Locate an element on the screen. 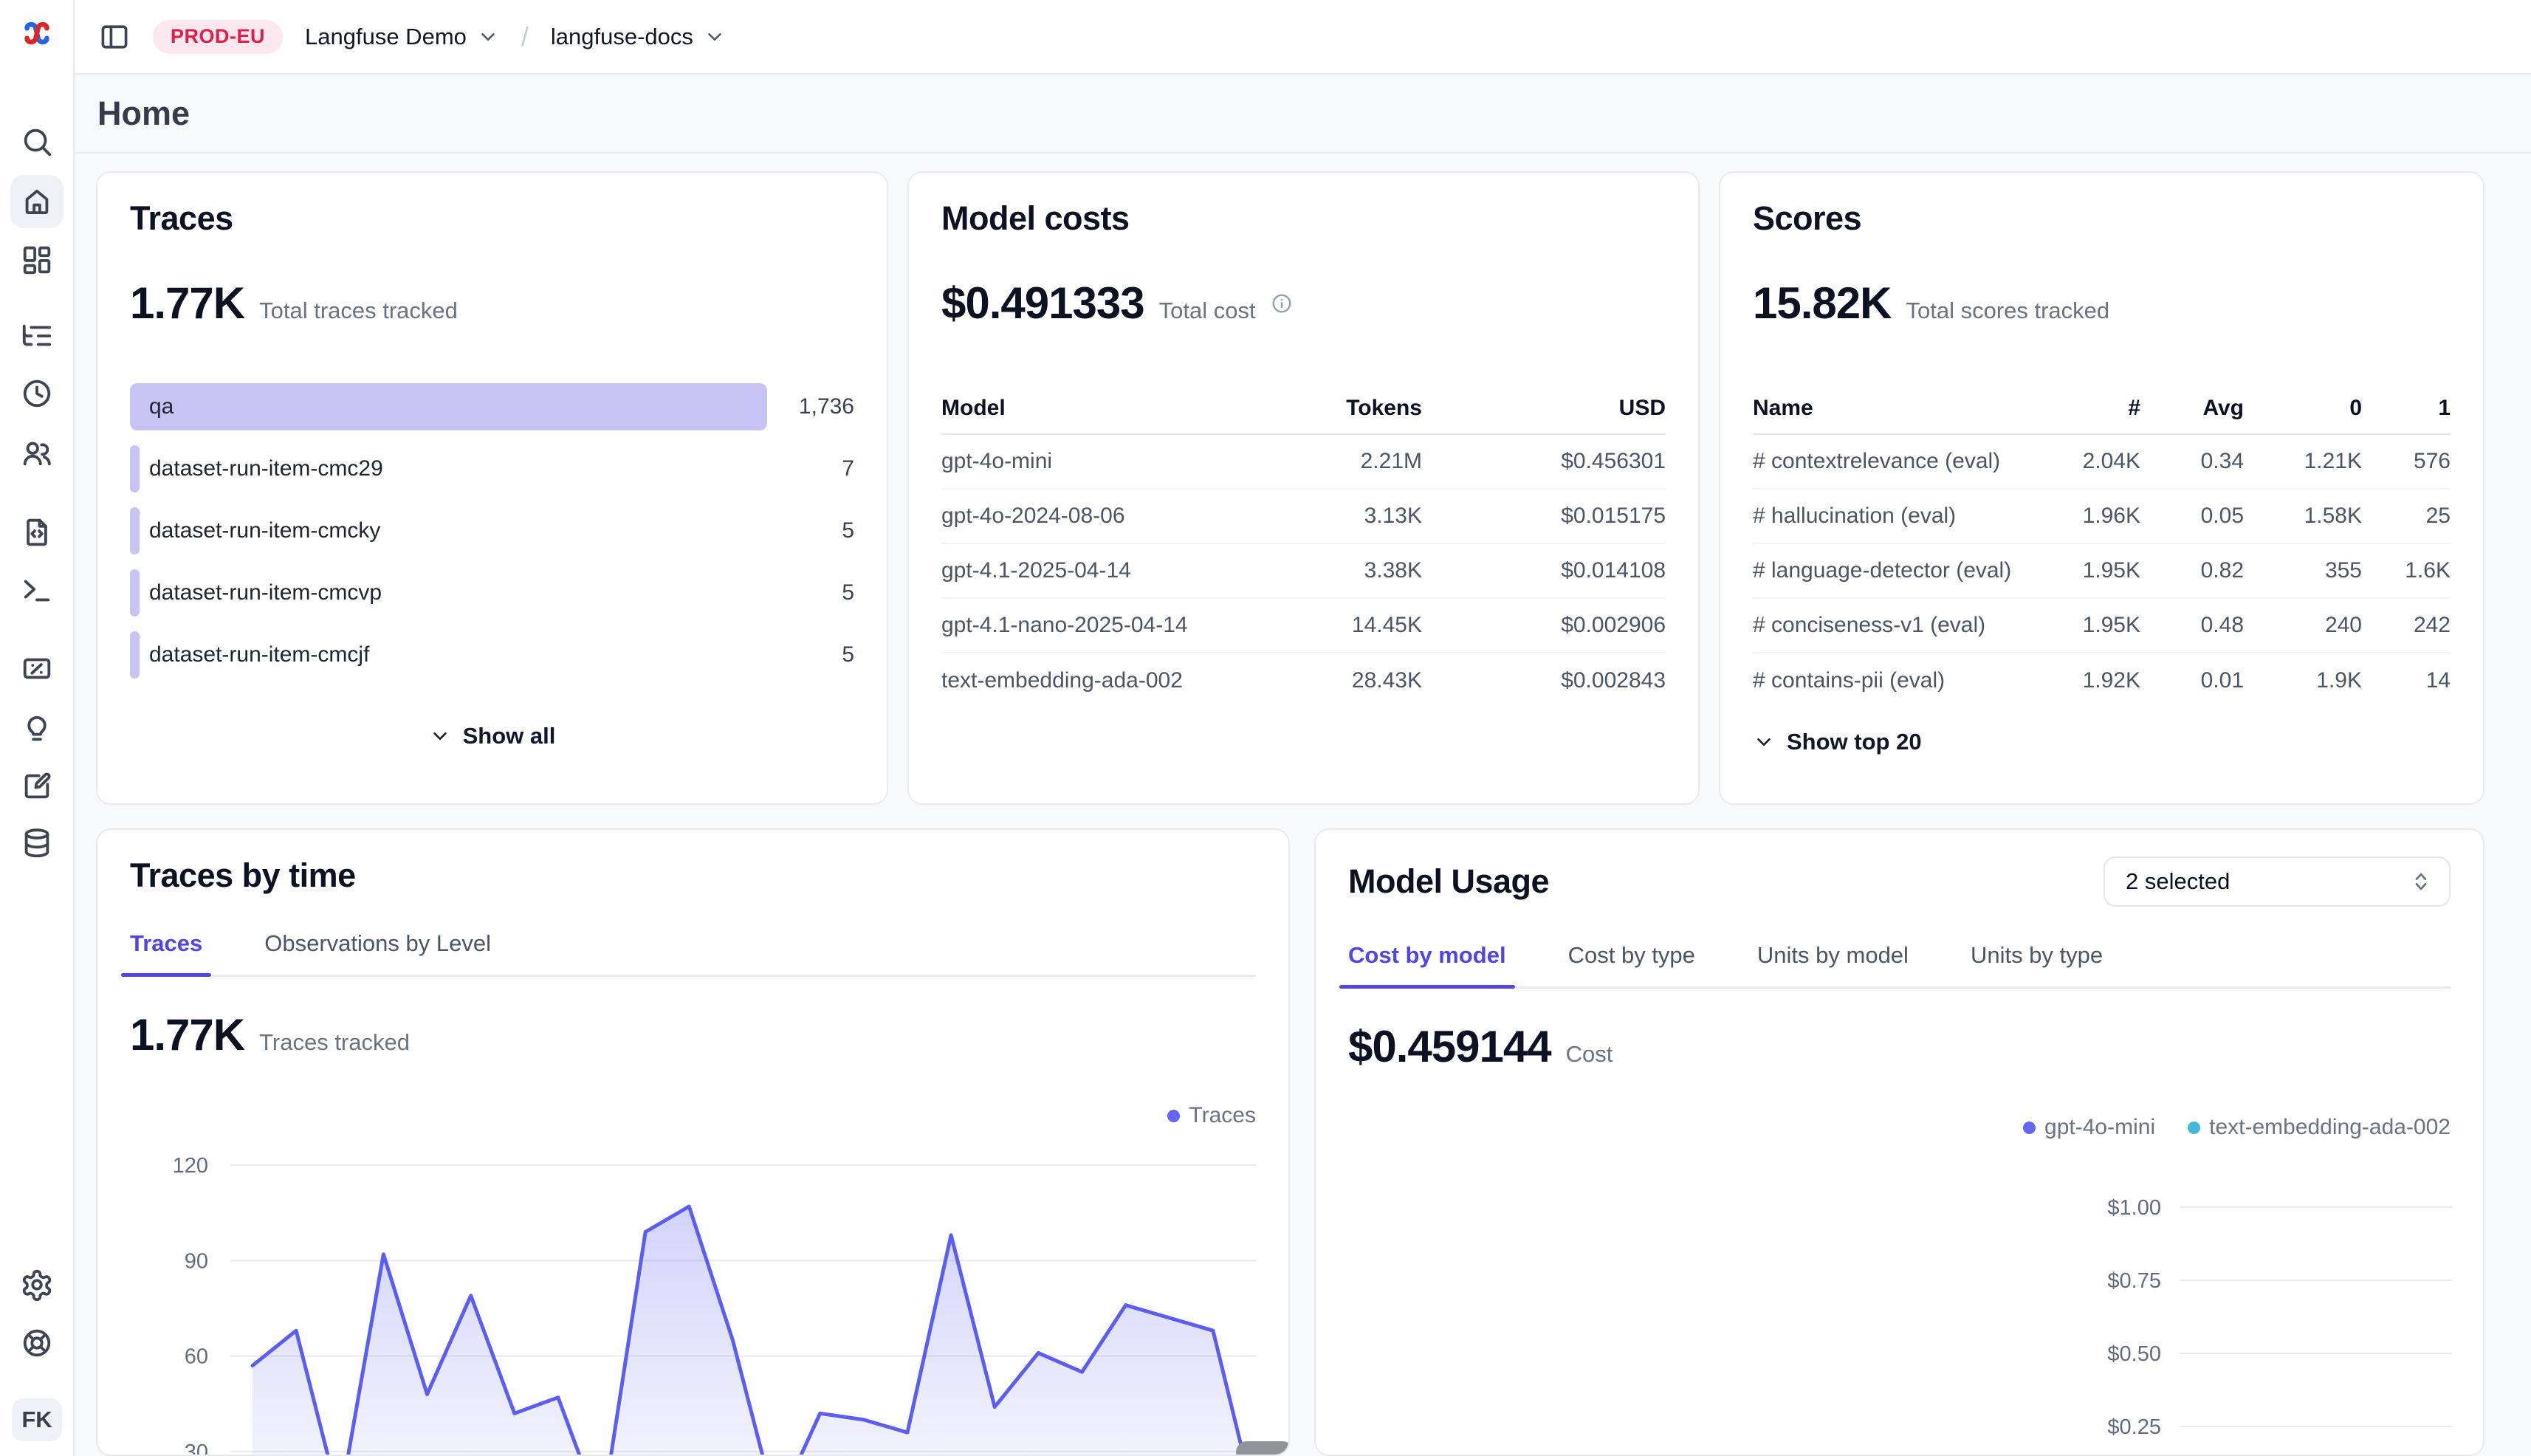  table-row: # conciseness-v1 (eval) 1.95K 0.48 240 242 is located at coordinates (2102, 626).